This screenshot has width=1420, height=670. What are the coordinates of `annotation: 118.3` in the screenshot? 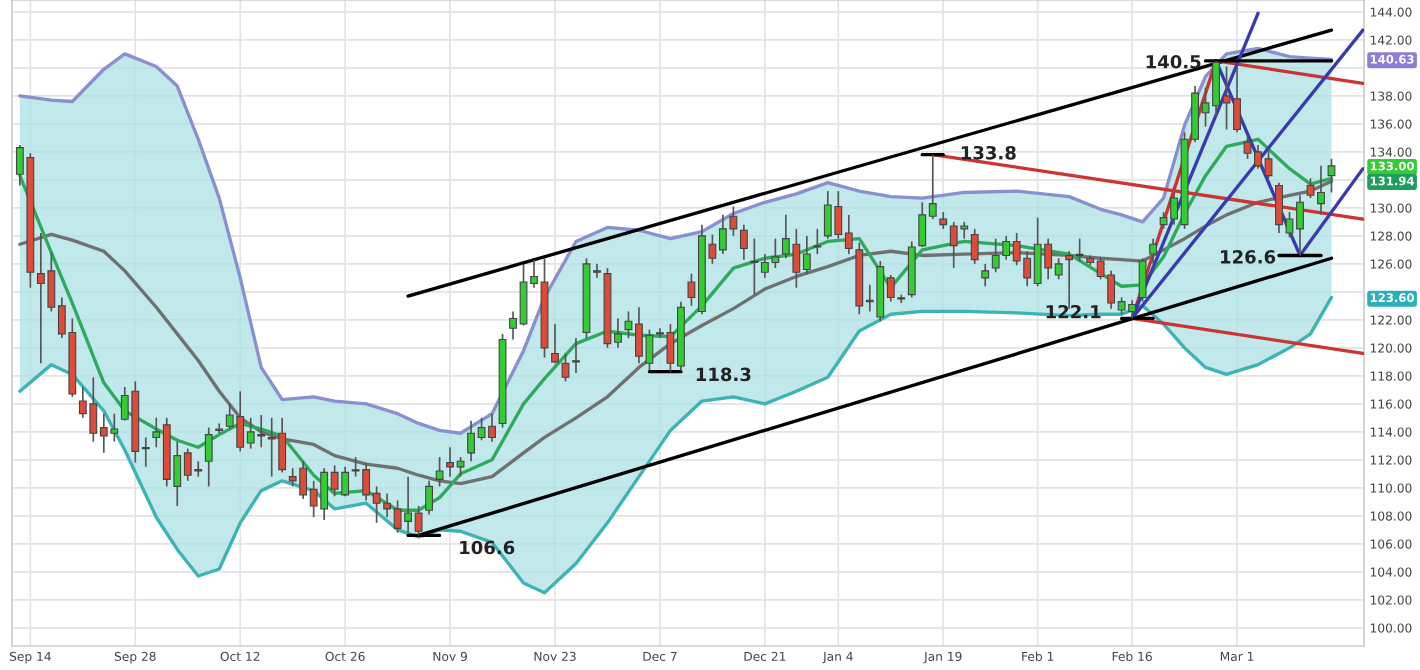 It's located at (723, 374).